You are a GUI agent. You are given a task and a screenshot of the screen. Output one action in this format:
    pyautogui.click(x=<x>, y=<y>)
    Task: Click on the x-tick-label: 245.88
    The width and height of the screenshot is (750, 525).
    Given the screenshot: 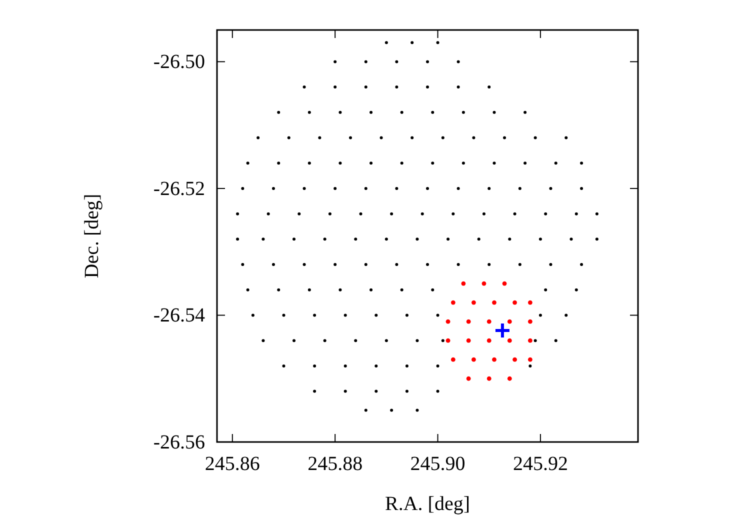 What is the action you would take?
    pyautogui.click(x=335, y=464)
    